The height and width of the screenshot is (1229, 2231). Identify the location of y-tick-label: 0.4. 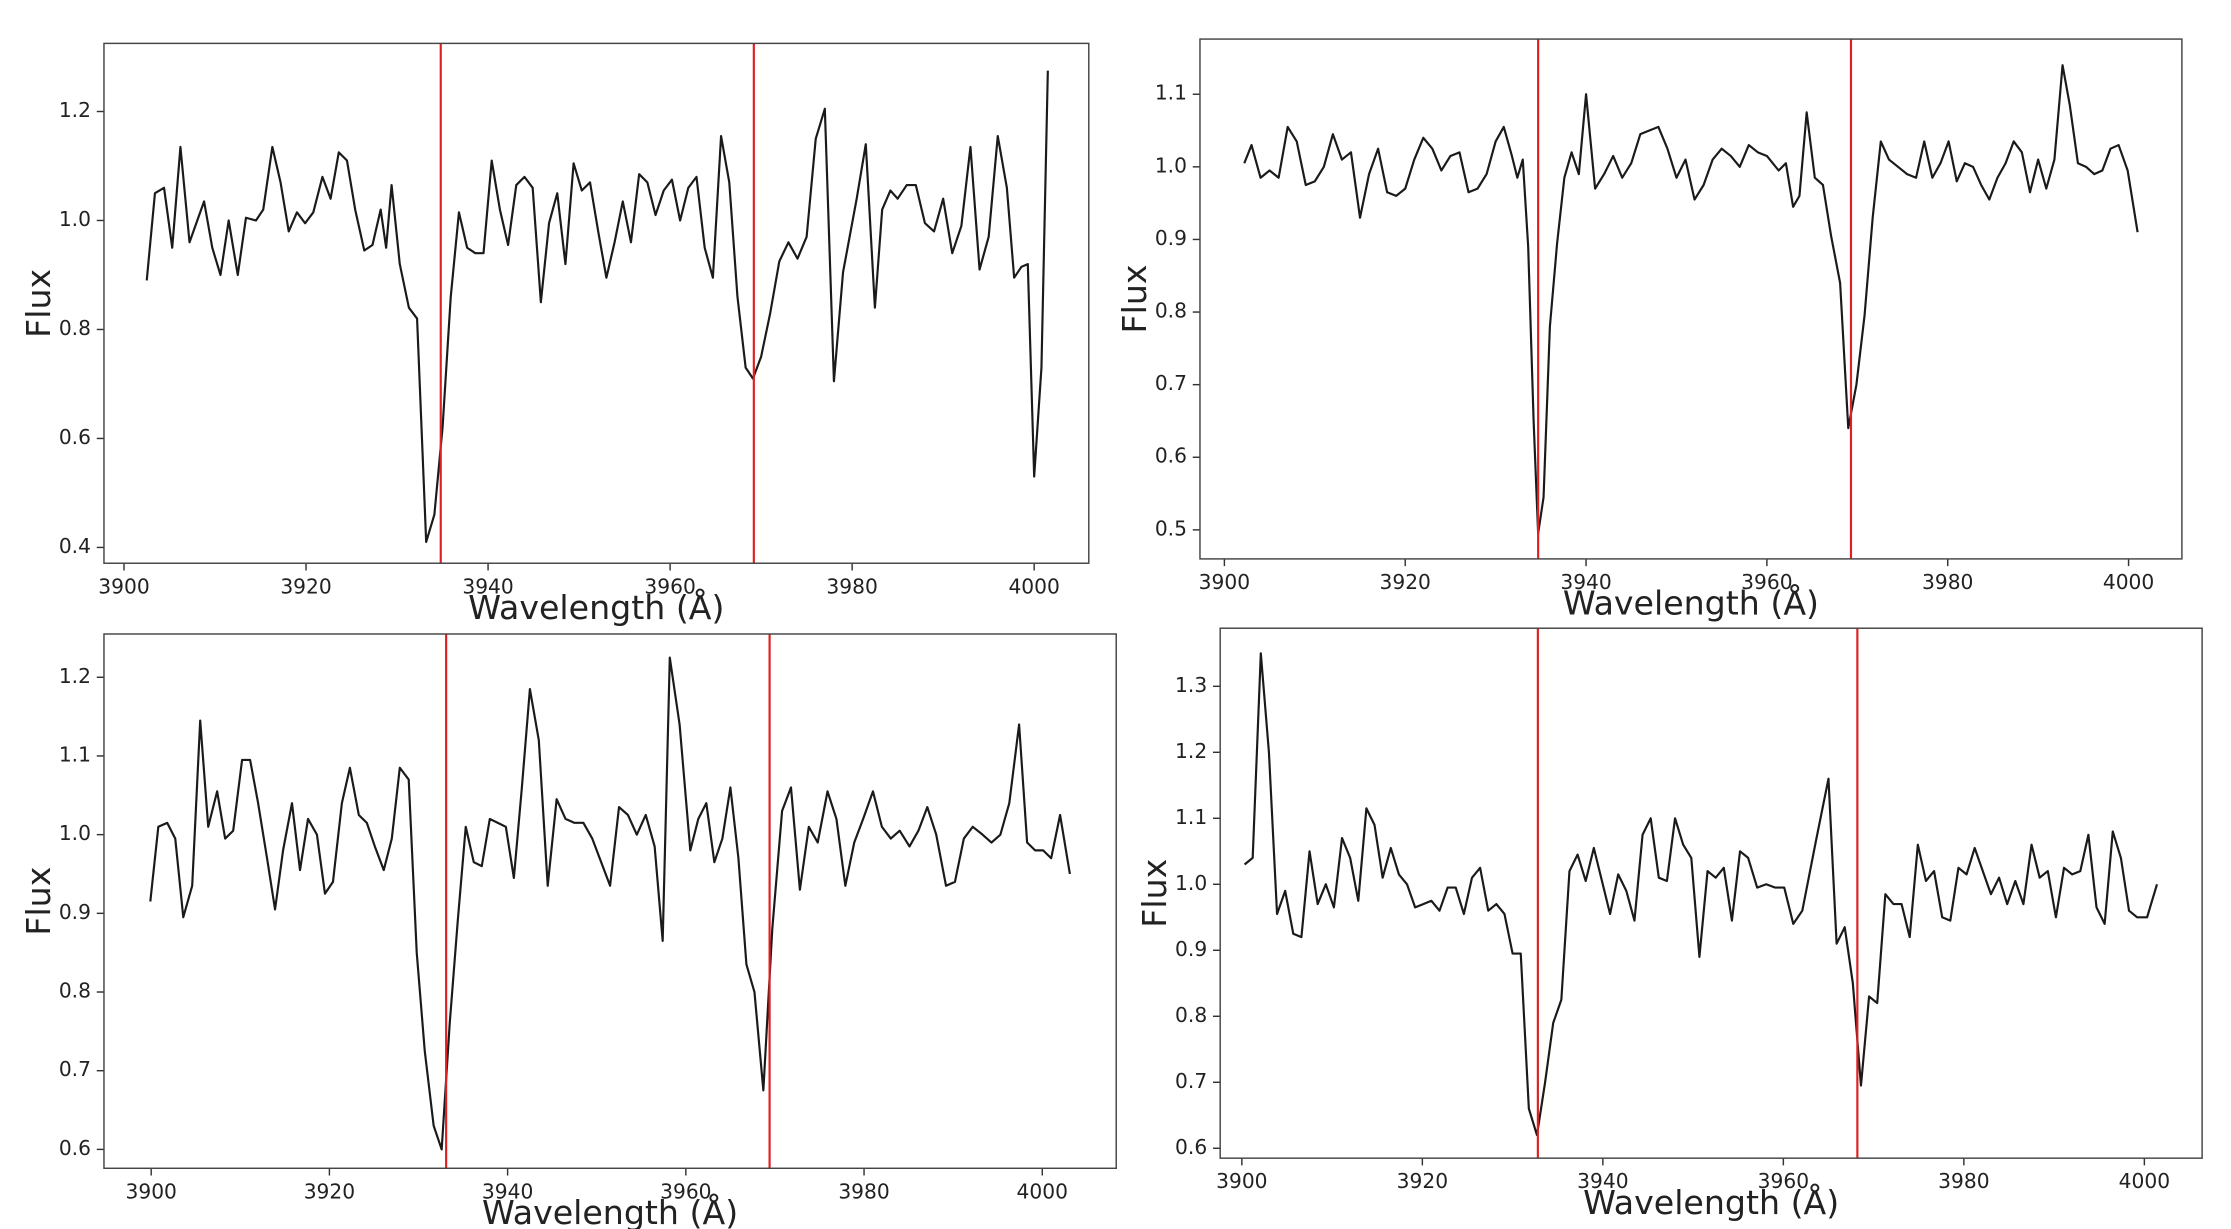
(75, 546).